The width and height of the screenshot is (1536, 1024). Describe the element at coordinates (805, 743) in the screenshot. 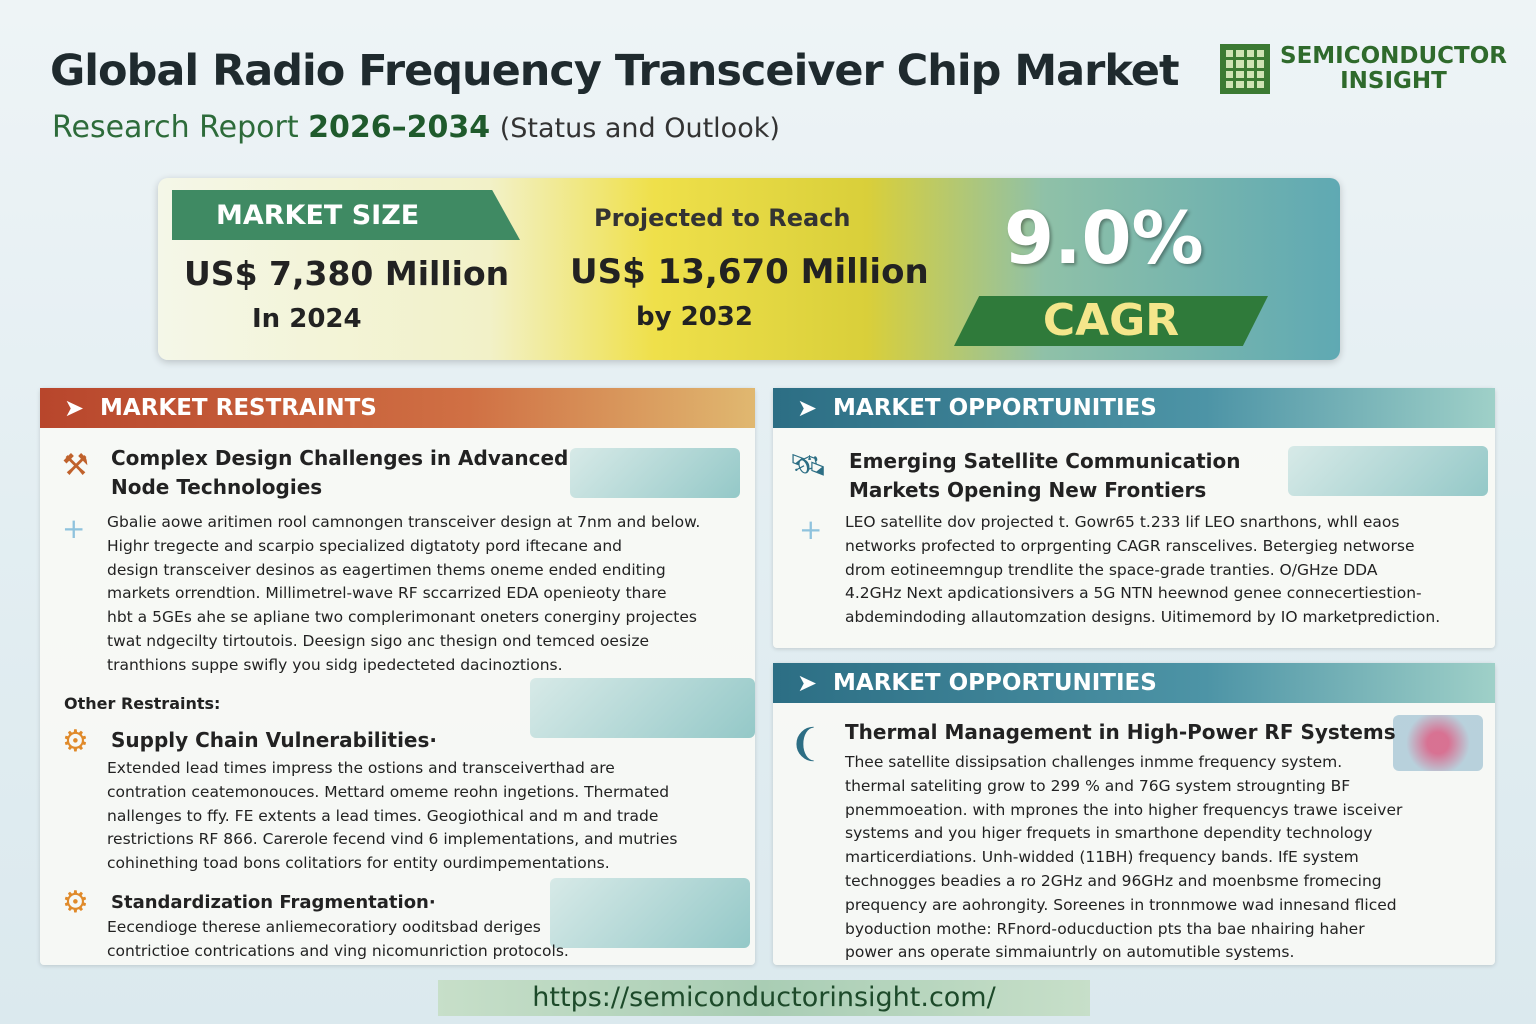

I see `thermal-wave-icon: ❨` at that location.